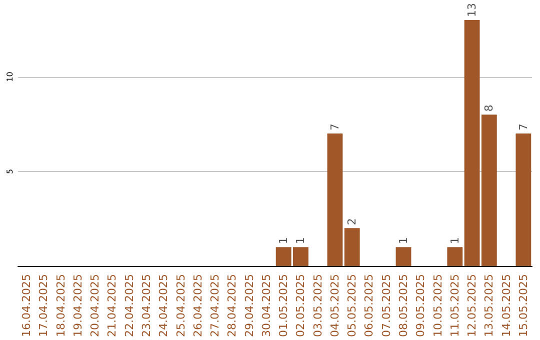  I want to click on x-tick-label: 01.05.2025, so click(283, 306).